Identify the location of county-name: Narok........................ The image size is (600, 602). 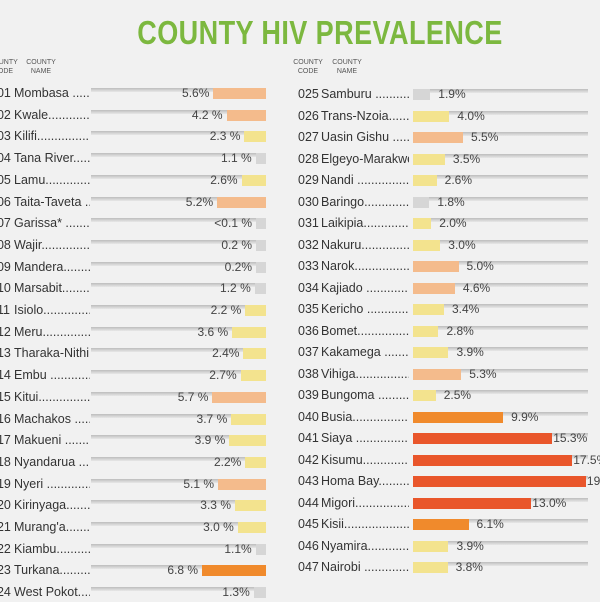
(365, 266).